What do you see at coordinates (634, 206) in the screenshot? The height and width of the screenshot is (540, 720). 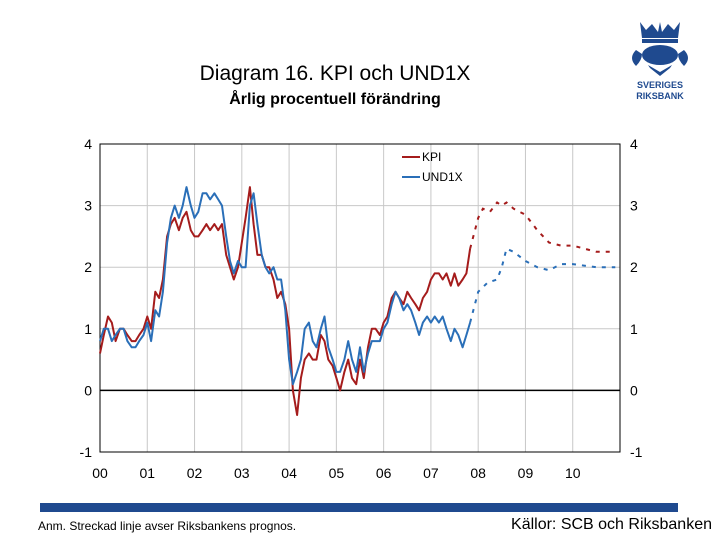 I see `y-tick-label-right: 3` at bounding box center [634, 206].